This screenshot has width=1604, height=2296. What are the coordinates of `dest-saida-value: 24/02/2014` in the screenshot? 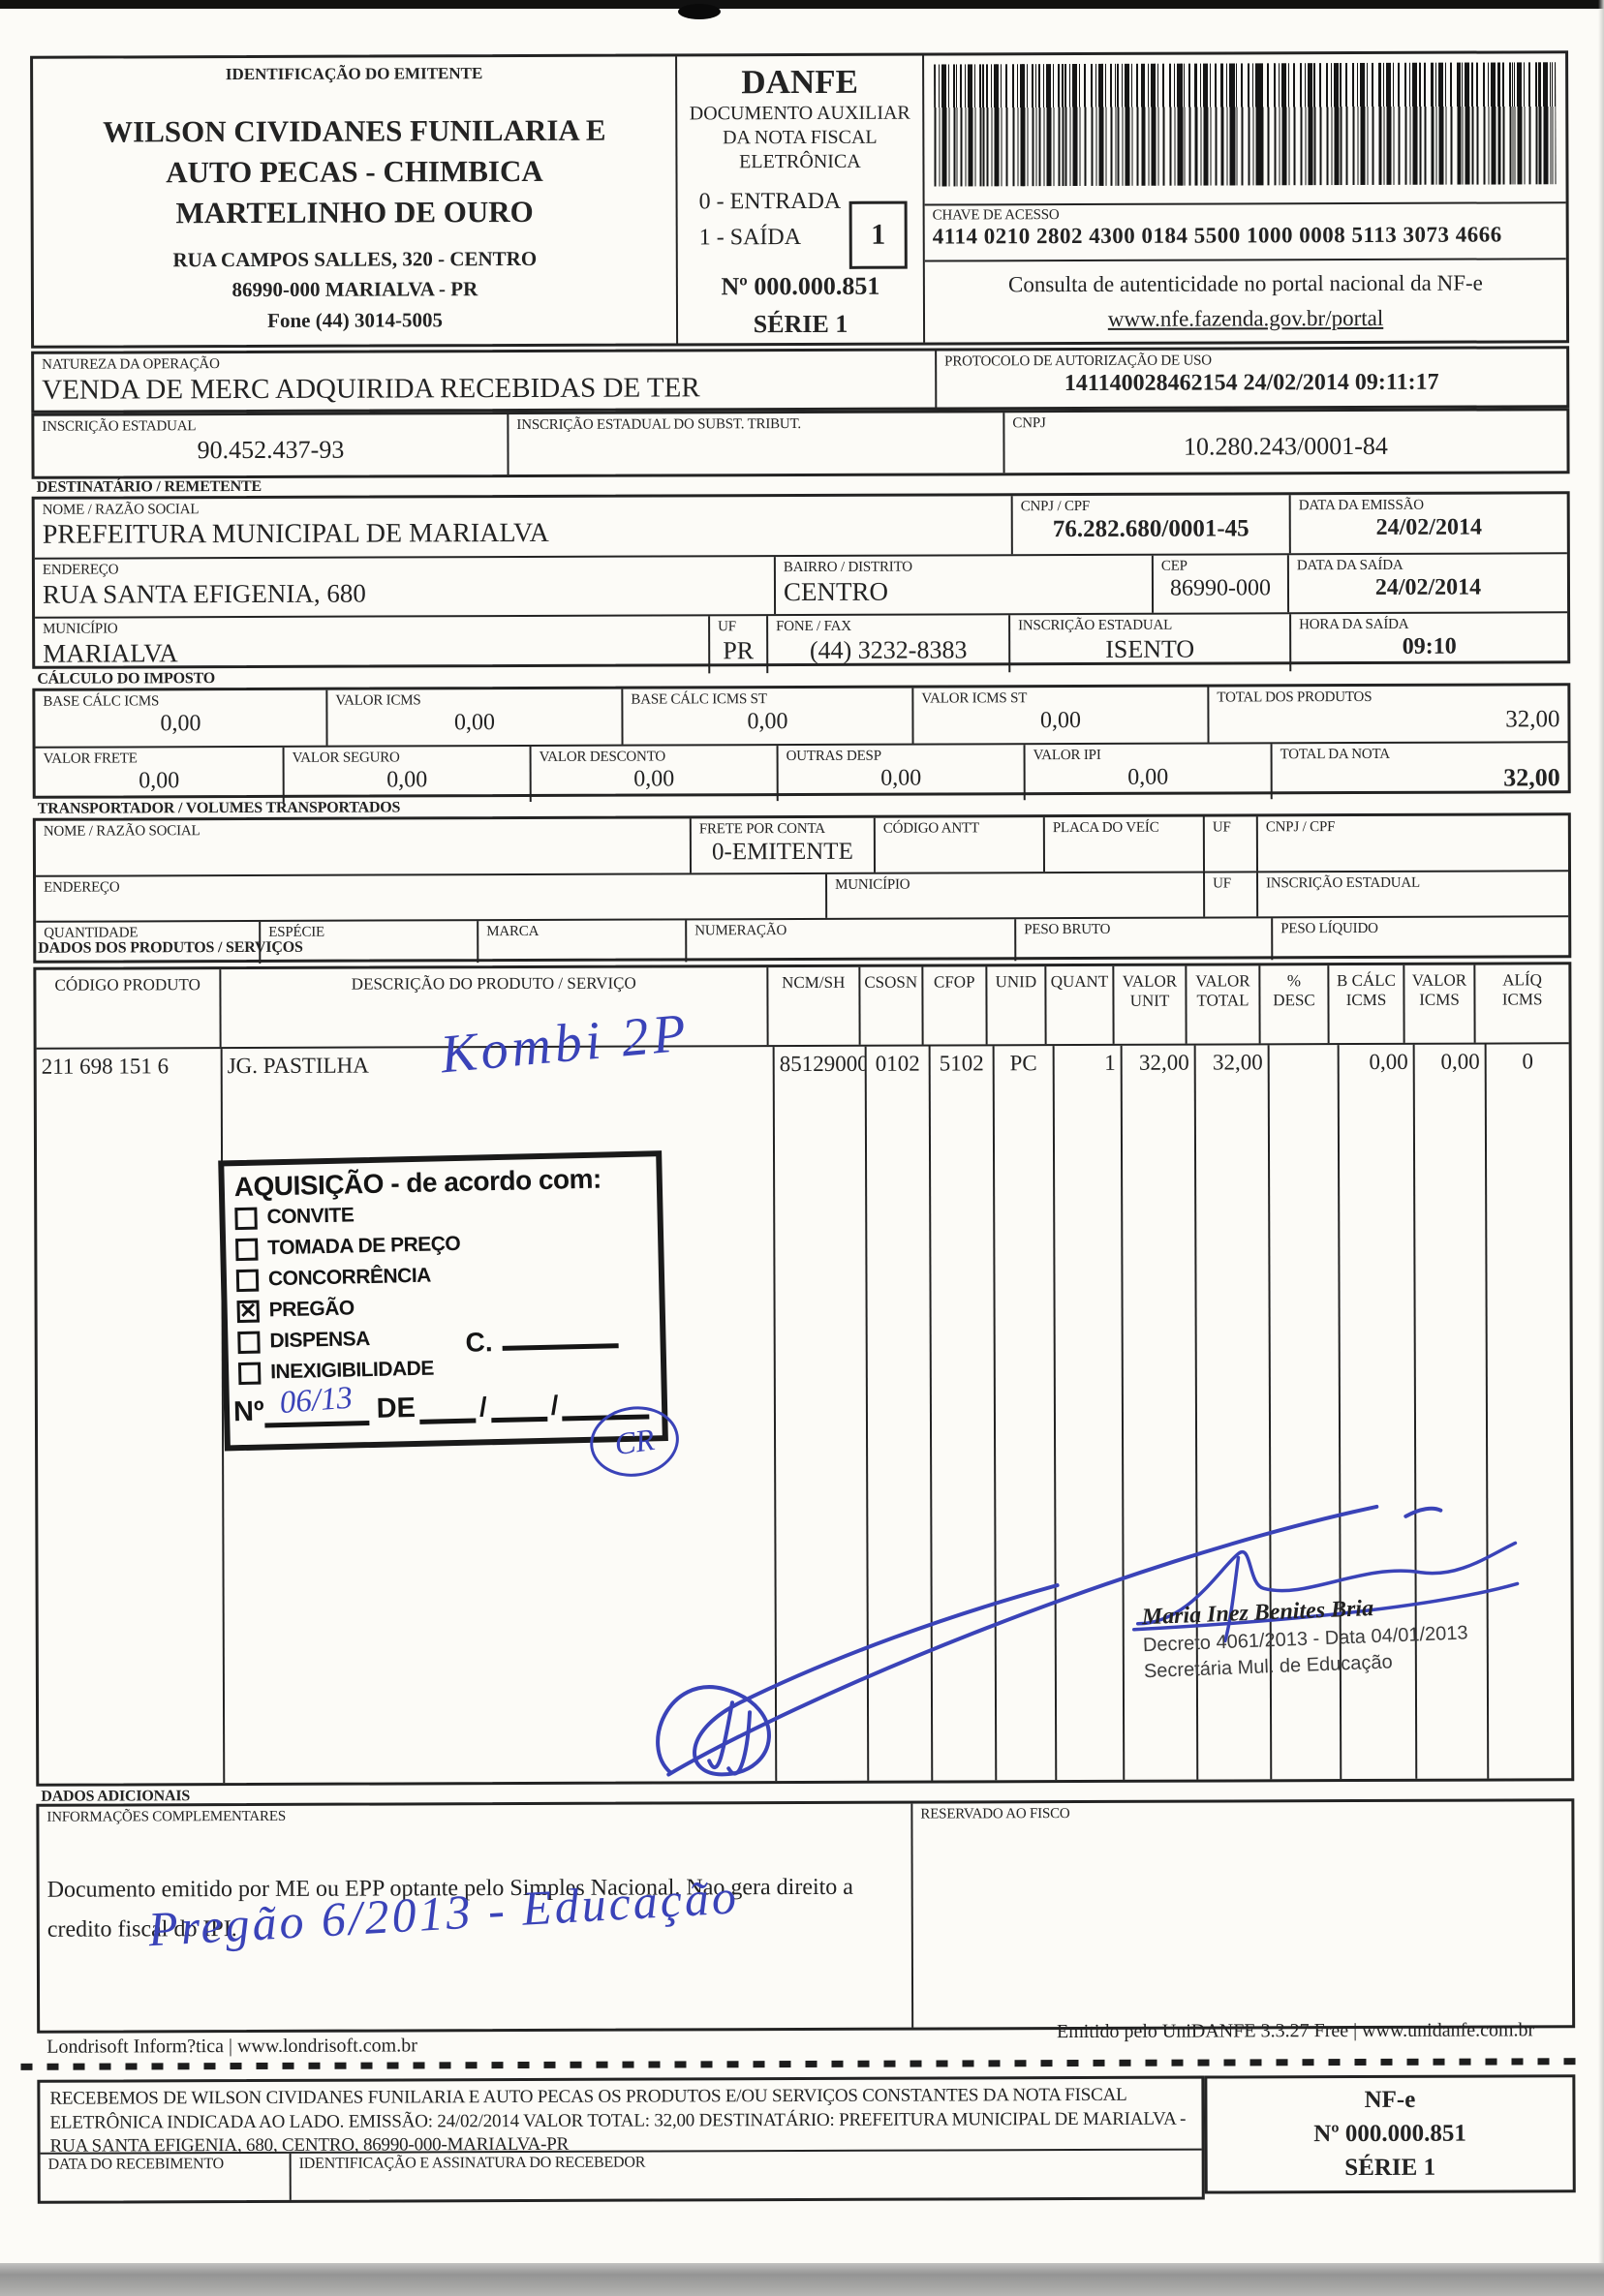 It's located at (1428, 587).